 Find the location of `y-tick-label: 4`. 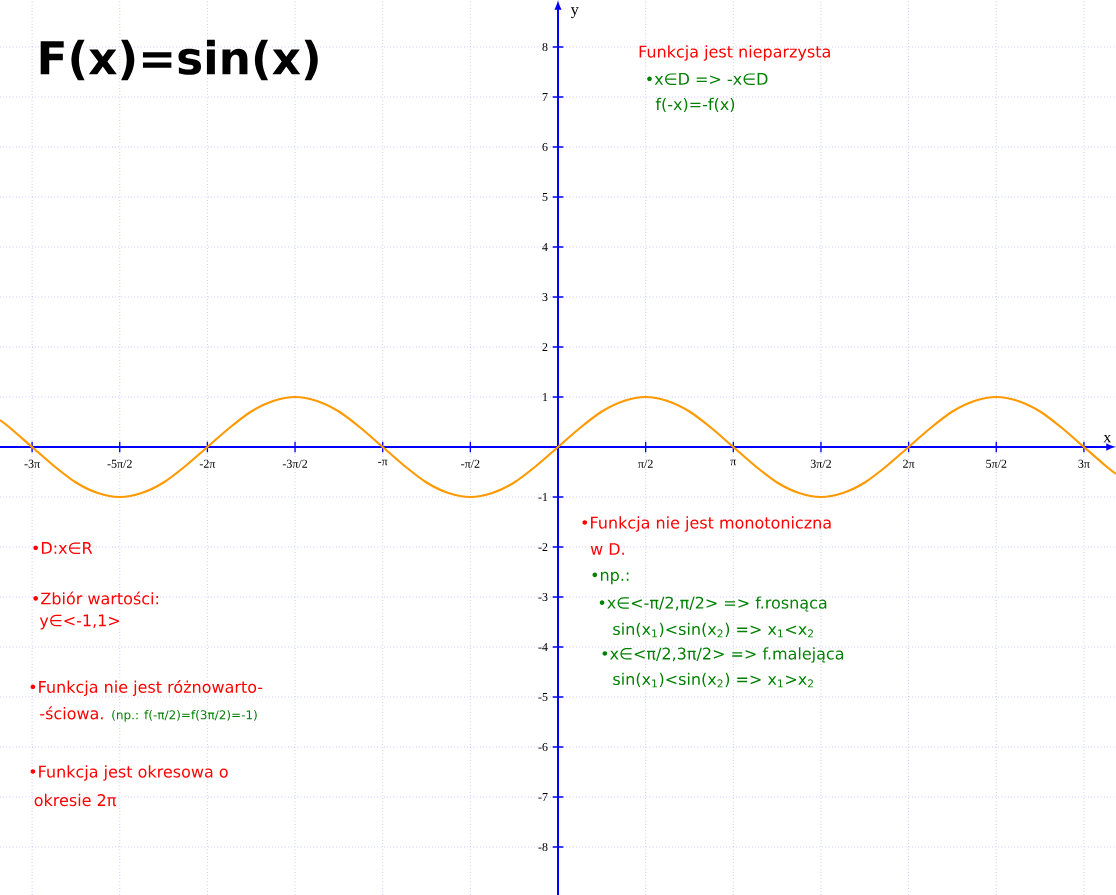

y-tick-label: 4 is located at coordinates (545, 247).